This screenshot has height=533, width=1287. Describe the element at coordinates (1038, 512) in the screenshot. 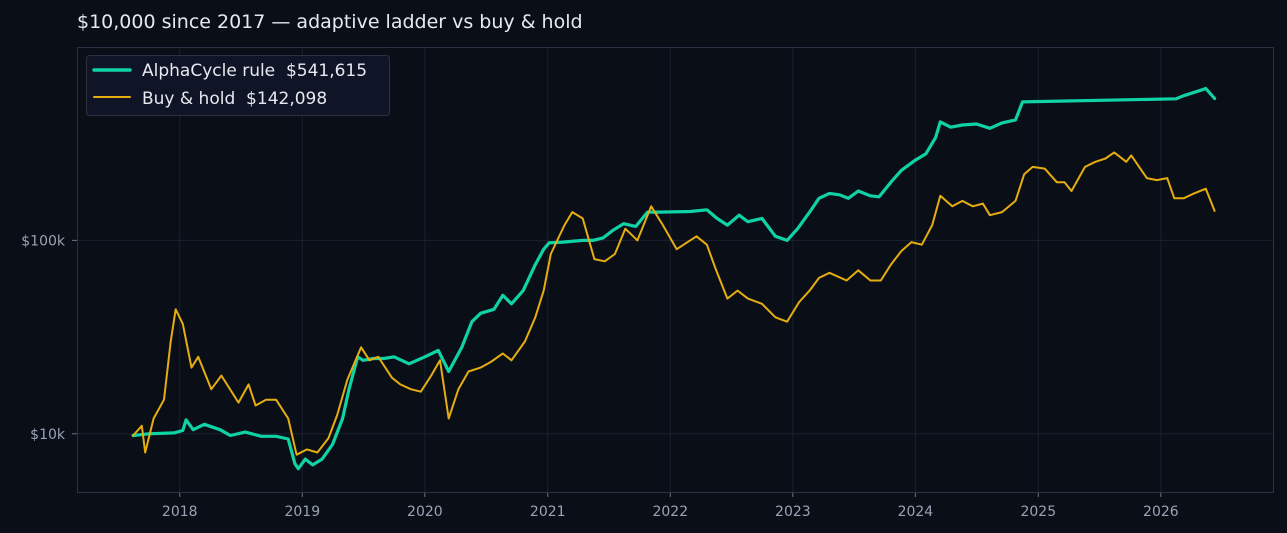

I see `x-tick-label-2025: 2025` at that location.